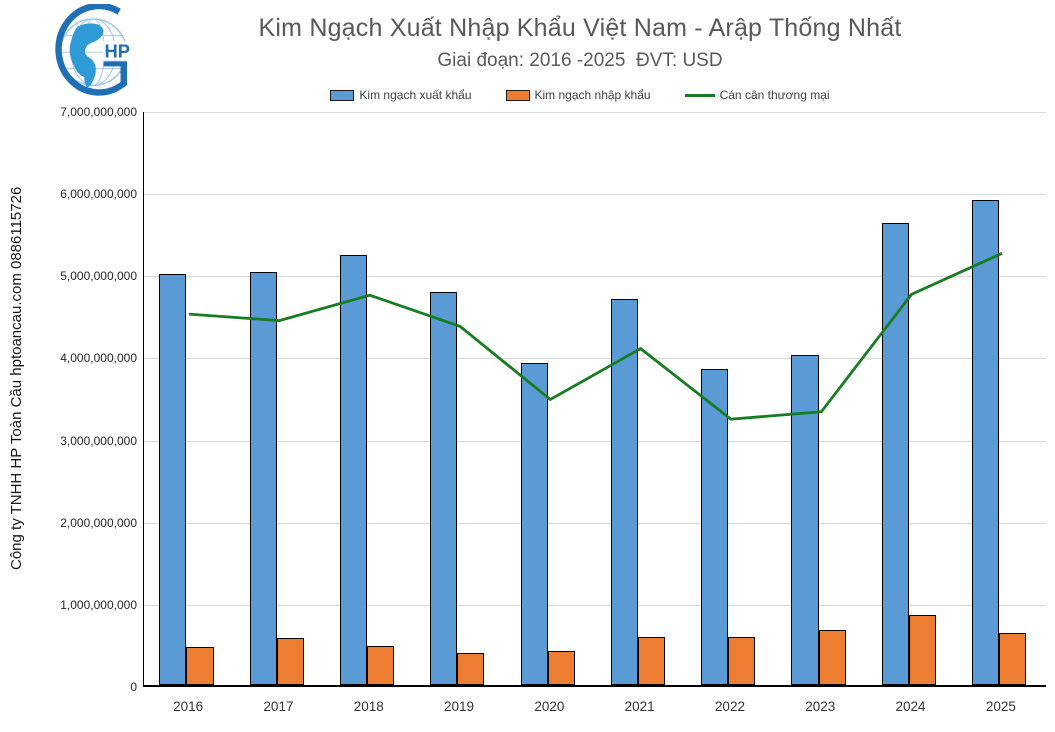 The image size is (1055, 732). I want to click on x-axis-tick-label: 2024, so click(910, 706).